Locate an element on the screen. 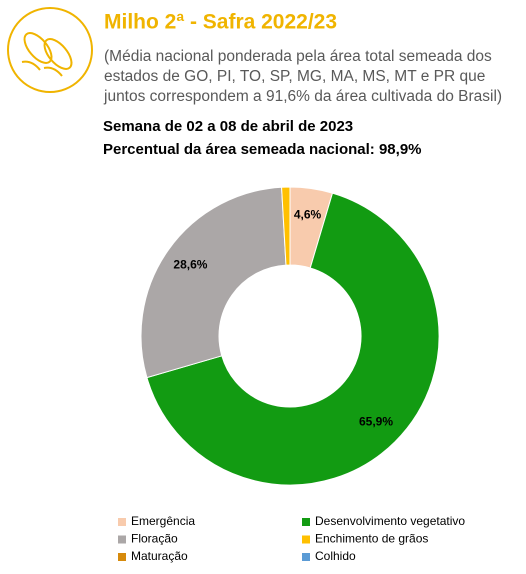 This screenshot has width=526, height=574. corn-icon is located at coordinates (50, 50).